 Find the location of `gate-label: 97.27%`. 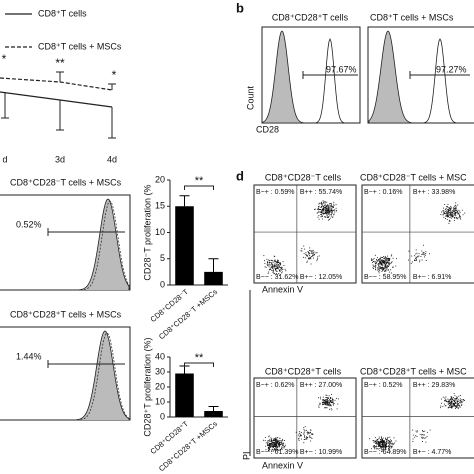

gate-label: 97.27% is located at coordinates (451, 69).